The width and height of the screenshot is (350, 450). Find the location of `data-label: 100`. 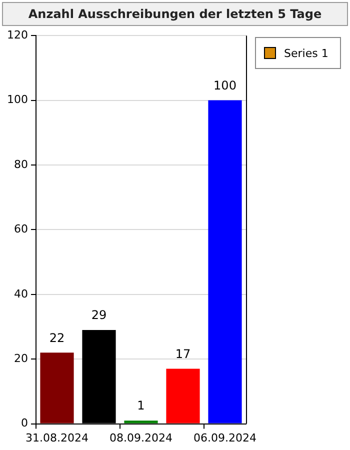

data-label: 100 is located at coordinates (225, 85).